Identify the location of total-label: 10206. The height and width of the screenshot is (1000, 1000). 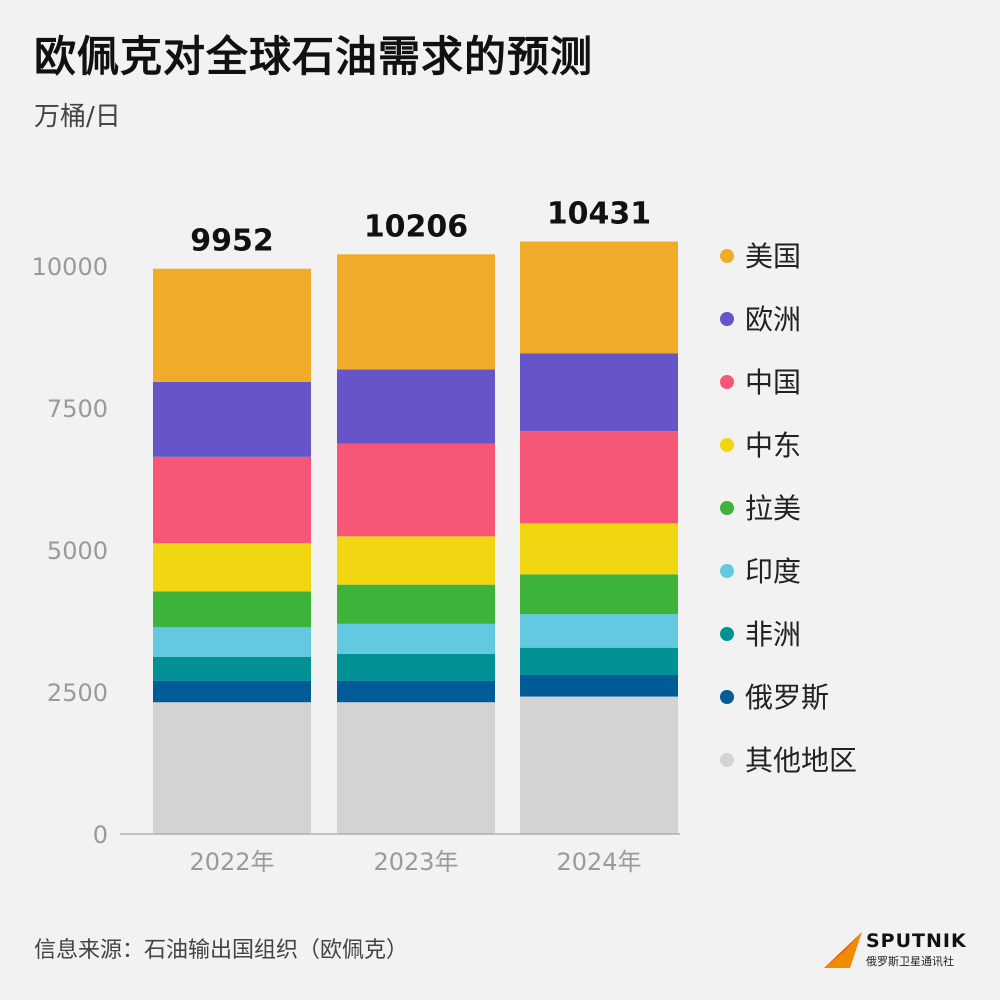
(416, 226).